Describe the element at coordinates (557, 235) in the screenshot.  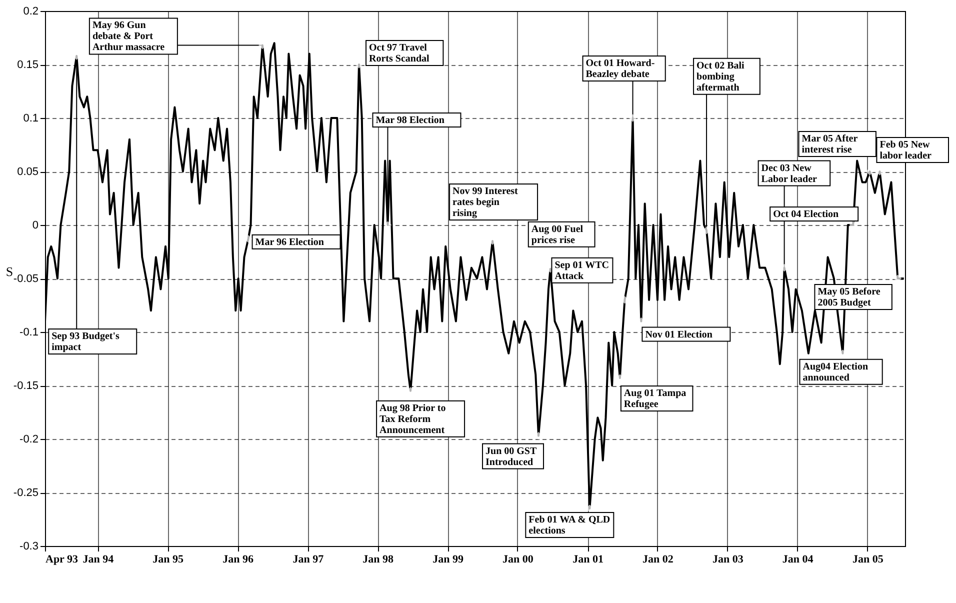
I see `annotation: Aug 00 Fuel prices rise` at that location.